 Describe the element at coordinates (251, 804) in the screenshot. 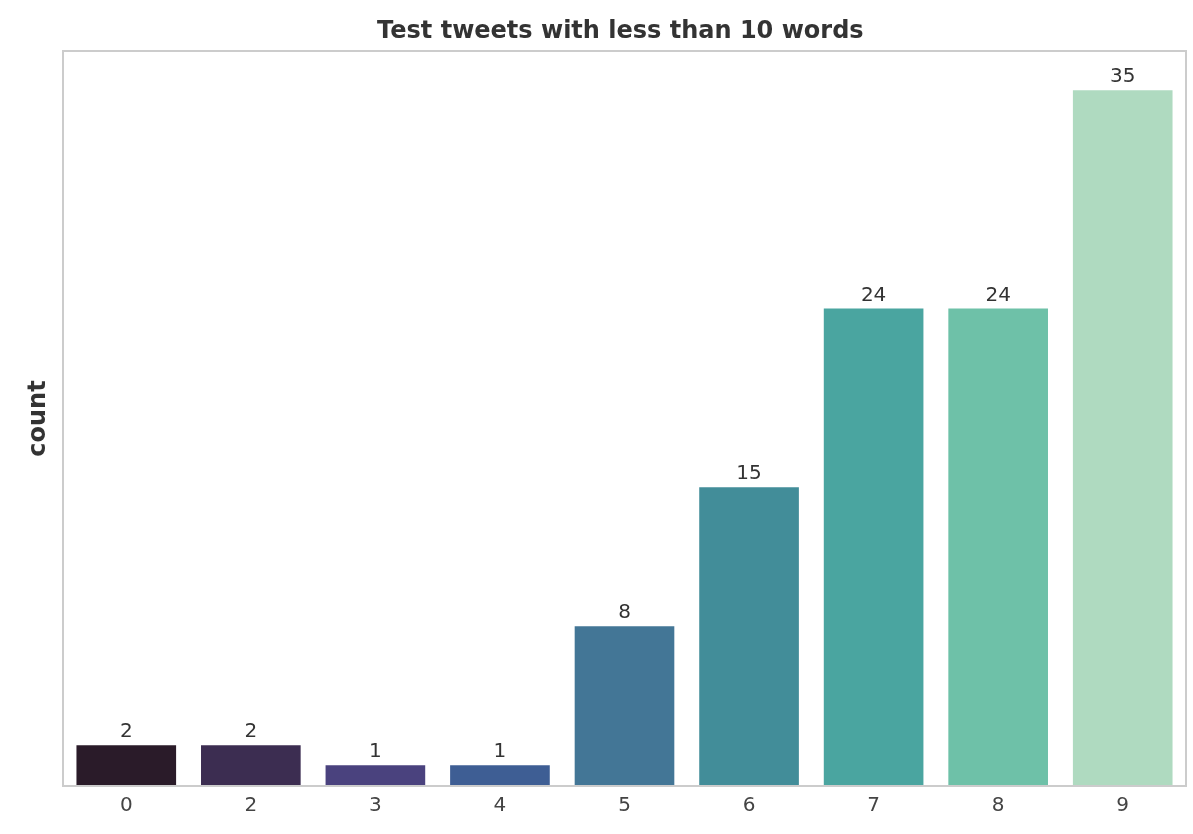

I see `x-tick-label: 2` at that location.